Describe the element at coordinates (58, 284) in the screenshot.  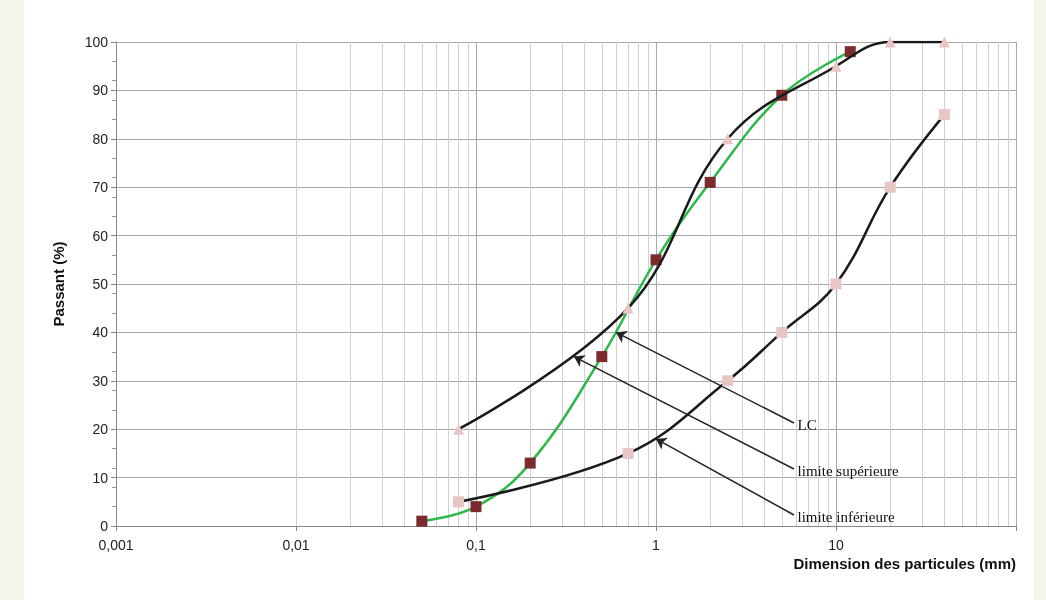
I see `y-axis-title: Passant (%)` at that location.